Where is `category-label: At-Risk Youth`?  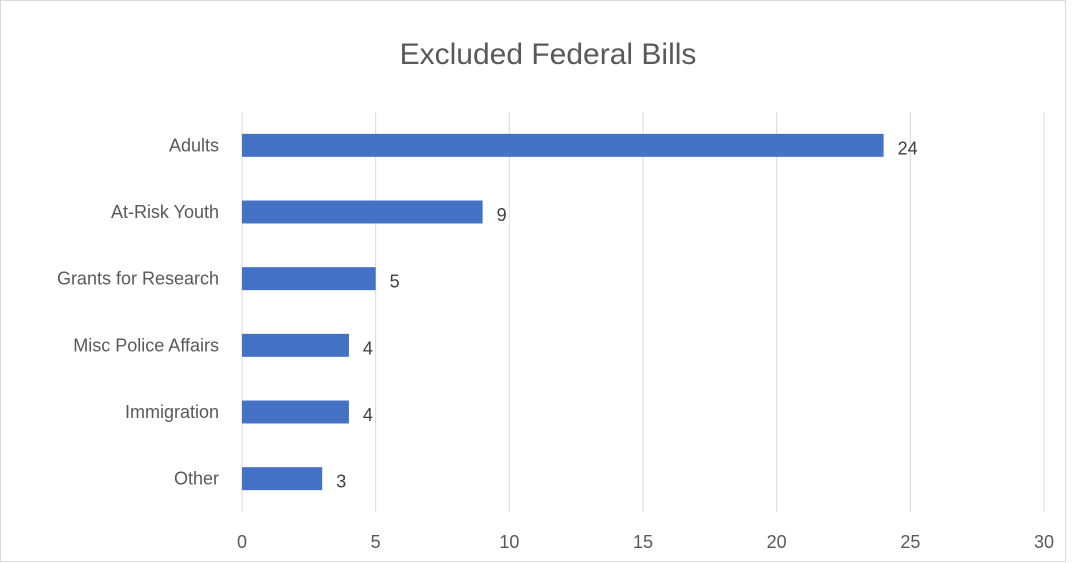
category-label: At-Risk Youth is located at coordinates (165, 212).